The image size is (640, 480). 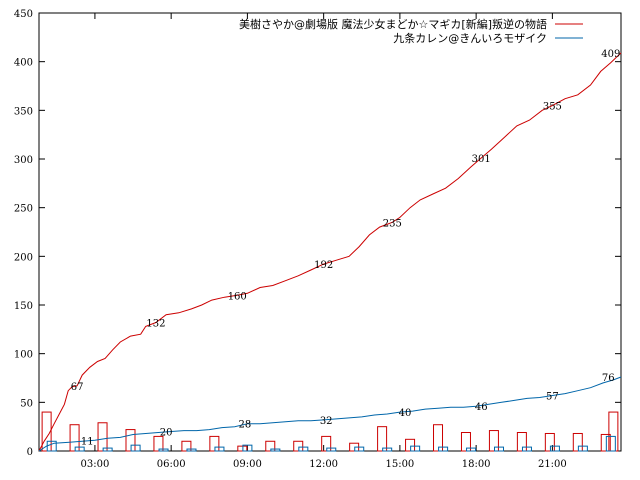 I want to click on data-label: 160, so click(x=237, y=296).